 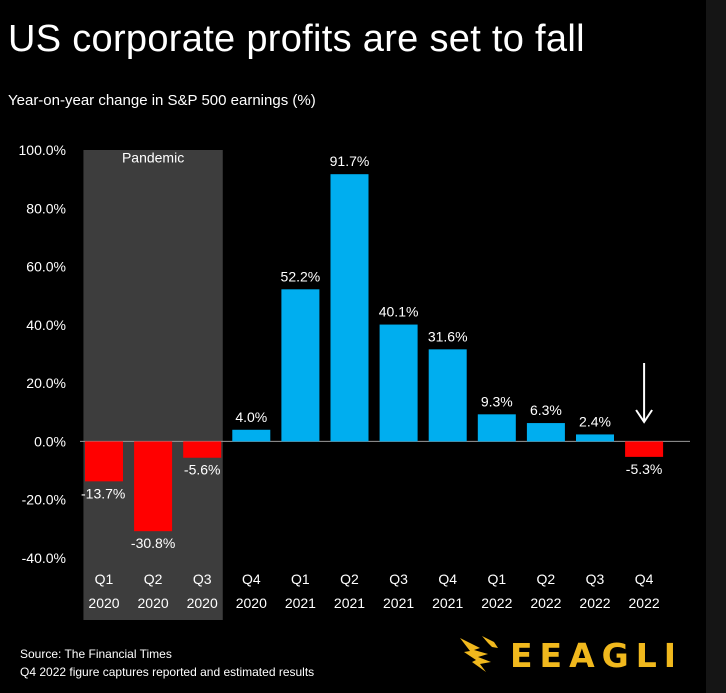 What do you see at coordinates (46, 383) in the screenshot?
I see `y-tick-label: 20.0%` at bounding box center [46, 383].